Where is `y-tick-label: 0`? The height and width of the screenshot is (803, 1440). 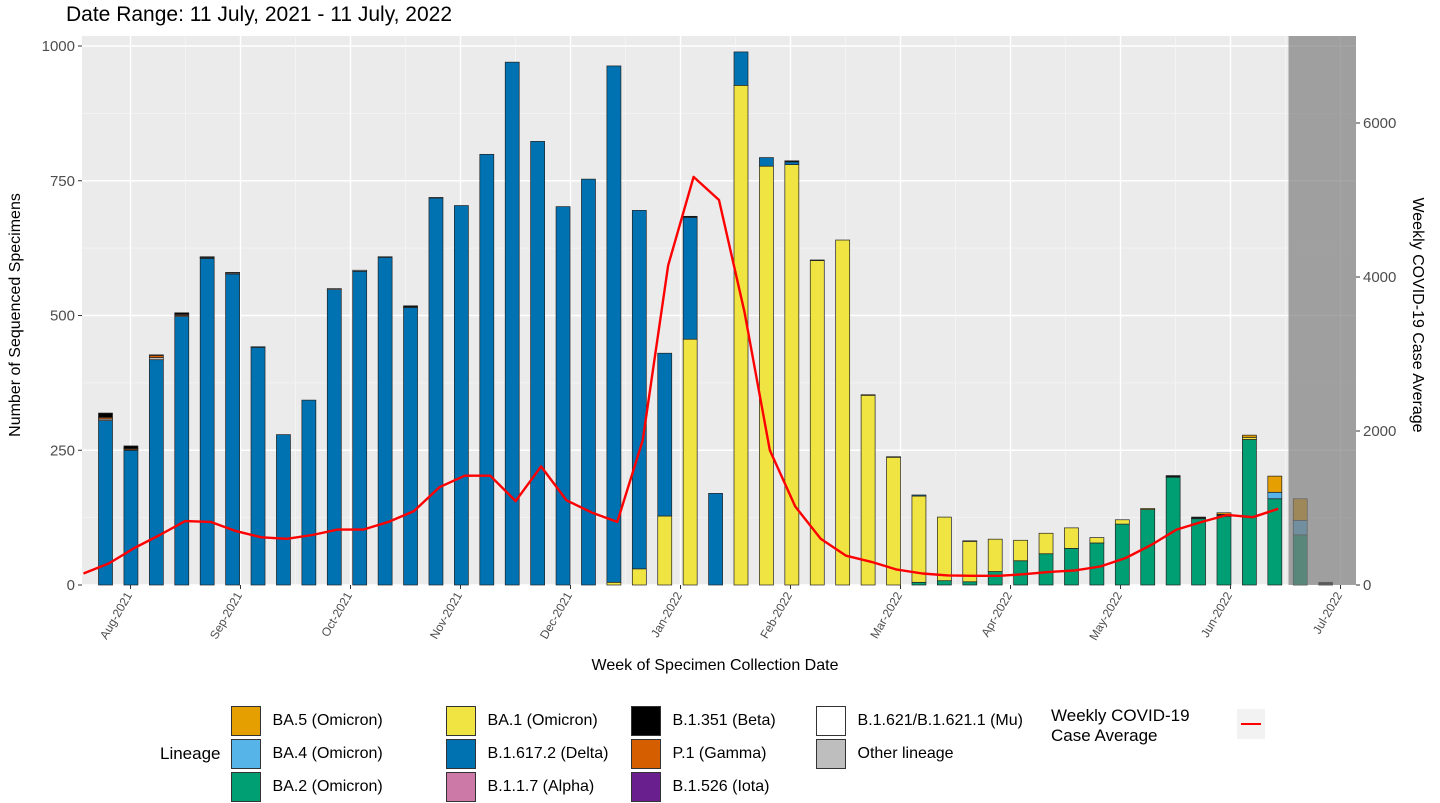 y-tick-label: 0 is located at coordinates (71, 585).